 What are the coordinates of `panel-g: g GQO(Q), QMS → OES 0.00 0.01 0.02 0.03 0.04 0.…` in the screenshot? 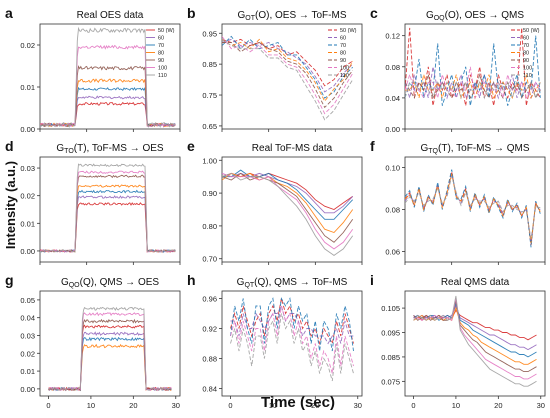 It's located at (93, 341).